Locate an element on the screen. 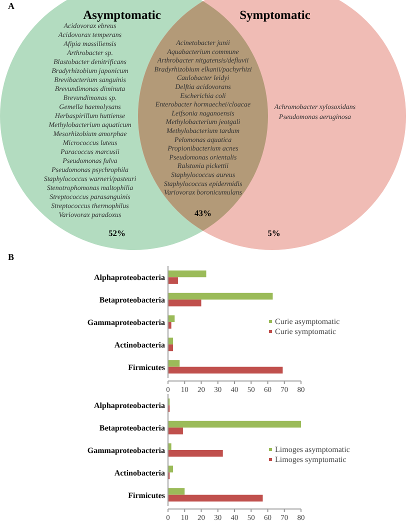 The height and width of the screenshot is (529, 407). text: B is located at coordinates (11, 257).